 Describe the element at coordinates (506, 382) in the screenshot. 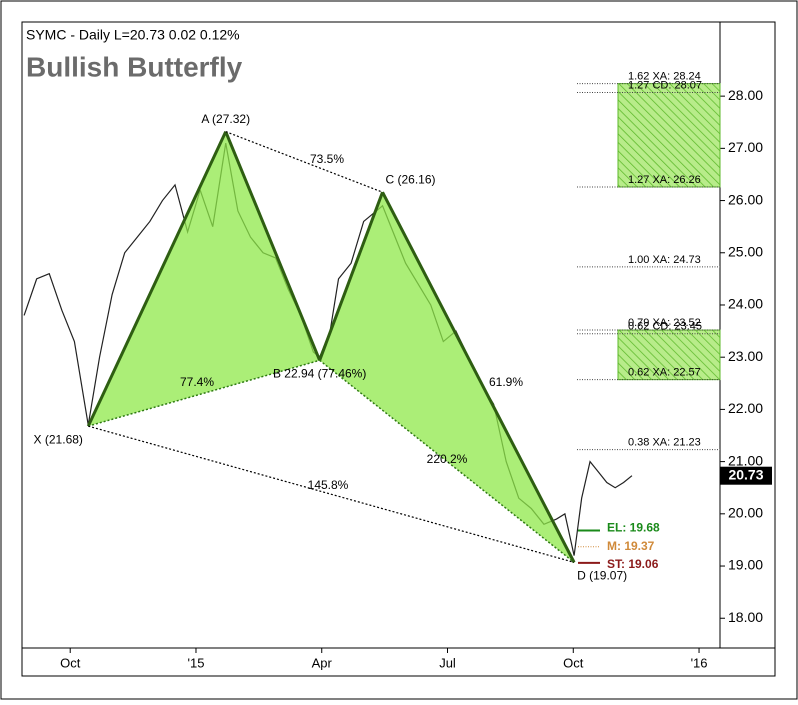

I see `ratio-label: 61.9%` at that location.